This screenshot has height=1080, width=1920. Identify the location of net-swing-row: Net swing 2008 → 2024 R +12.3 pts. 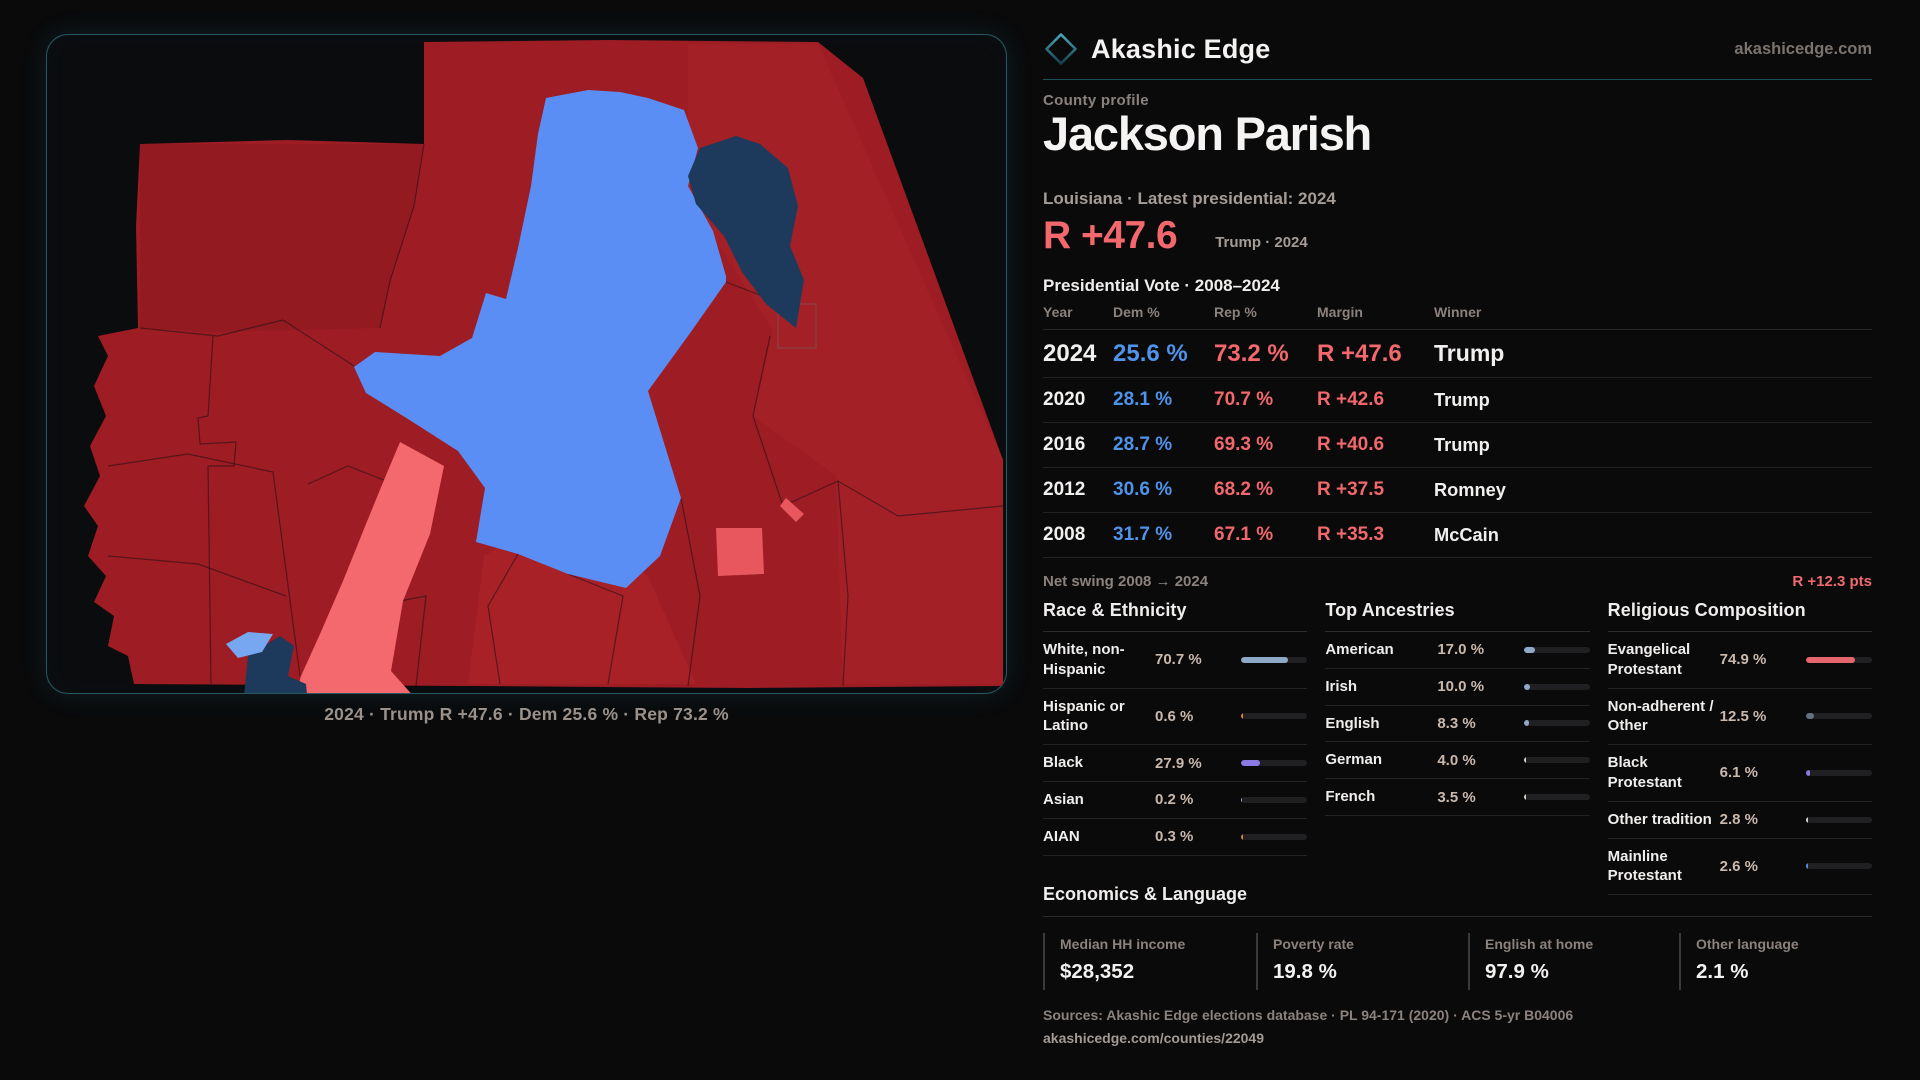
(1457, 581).